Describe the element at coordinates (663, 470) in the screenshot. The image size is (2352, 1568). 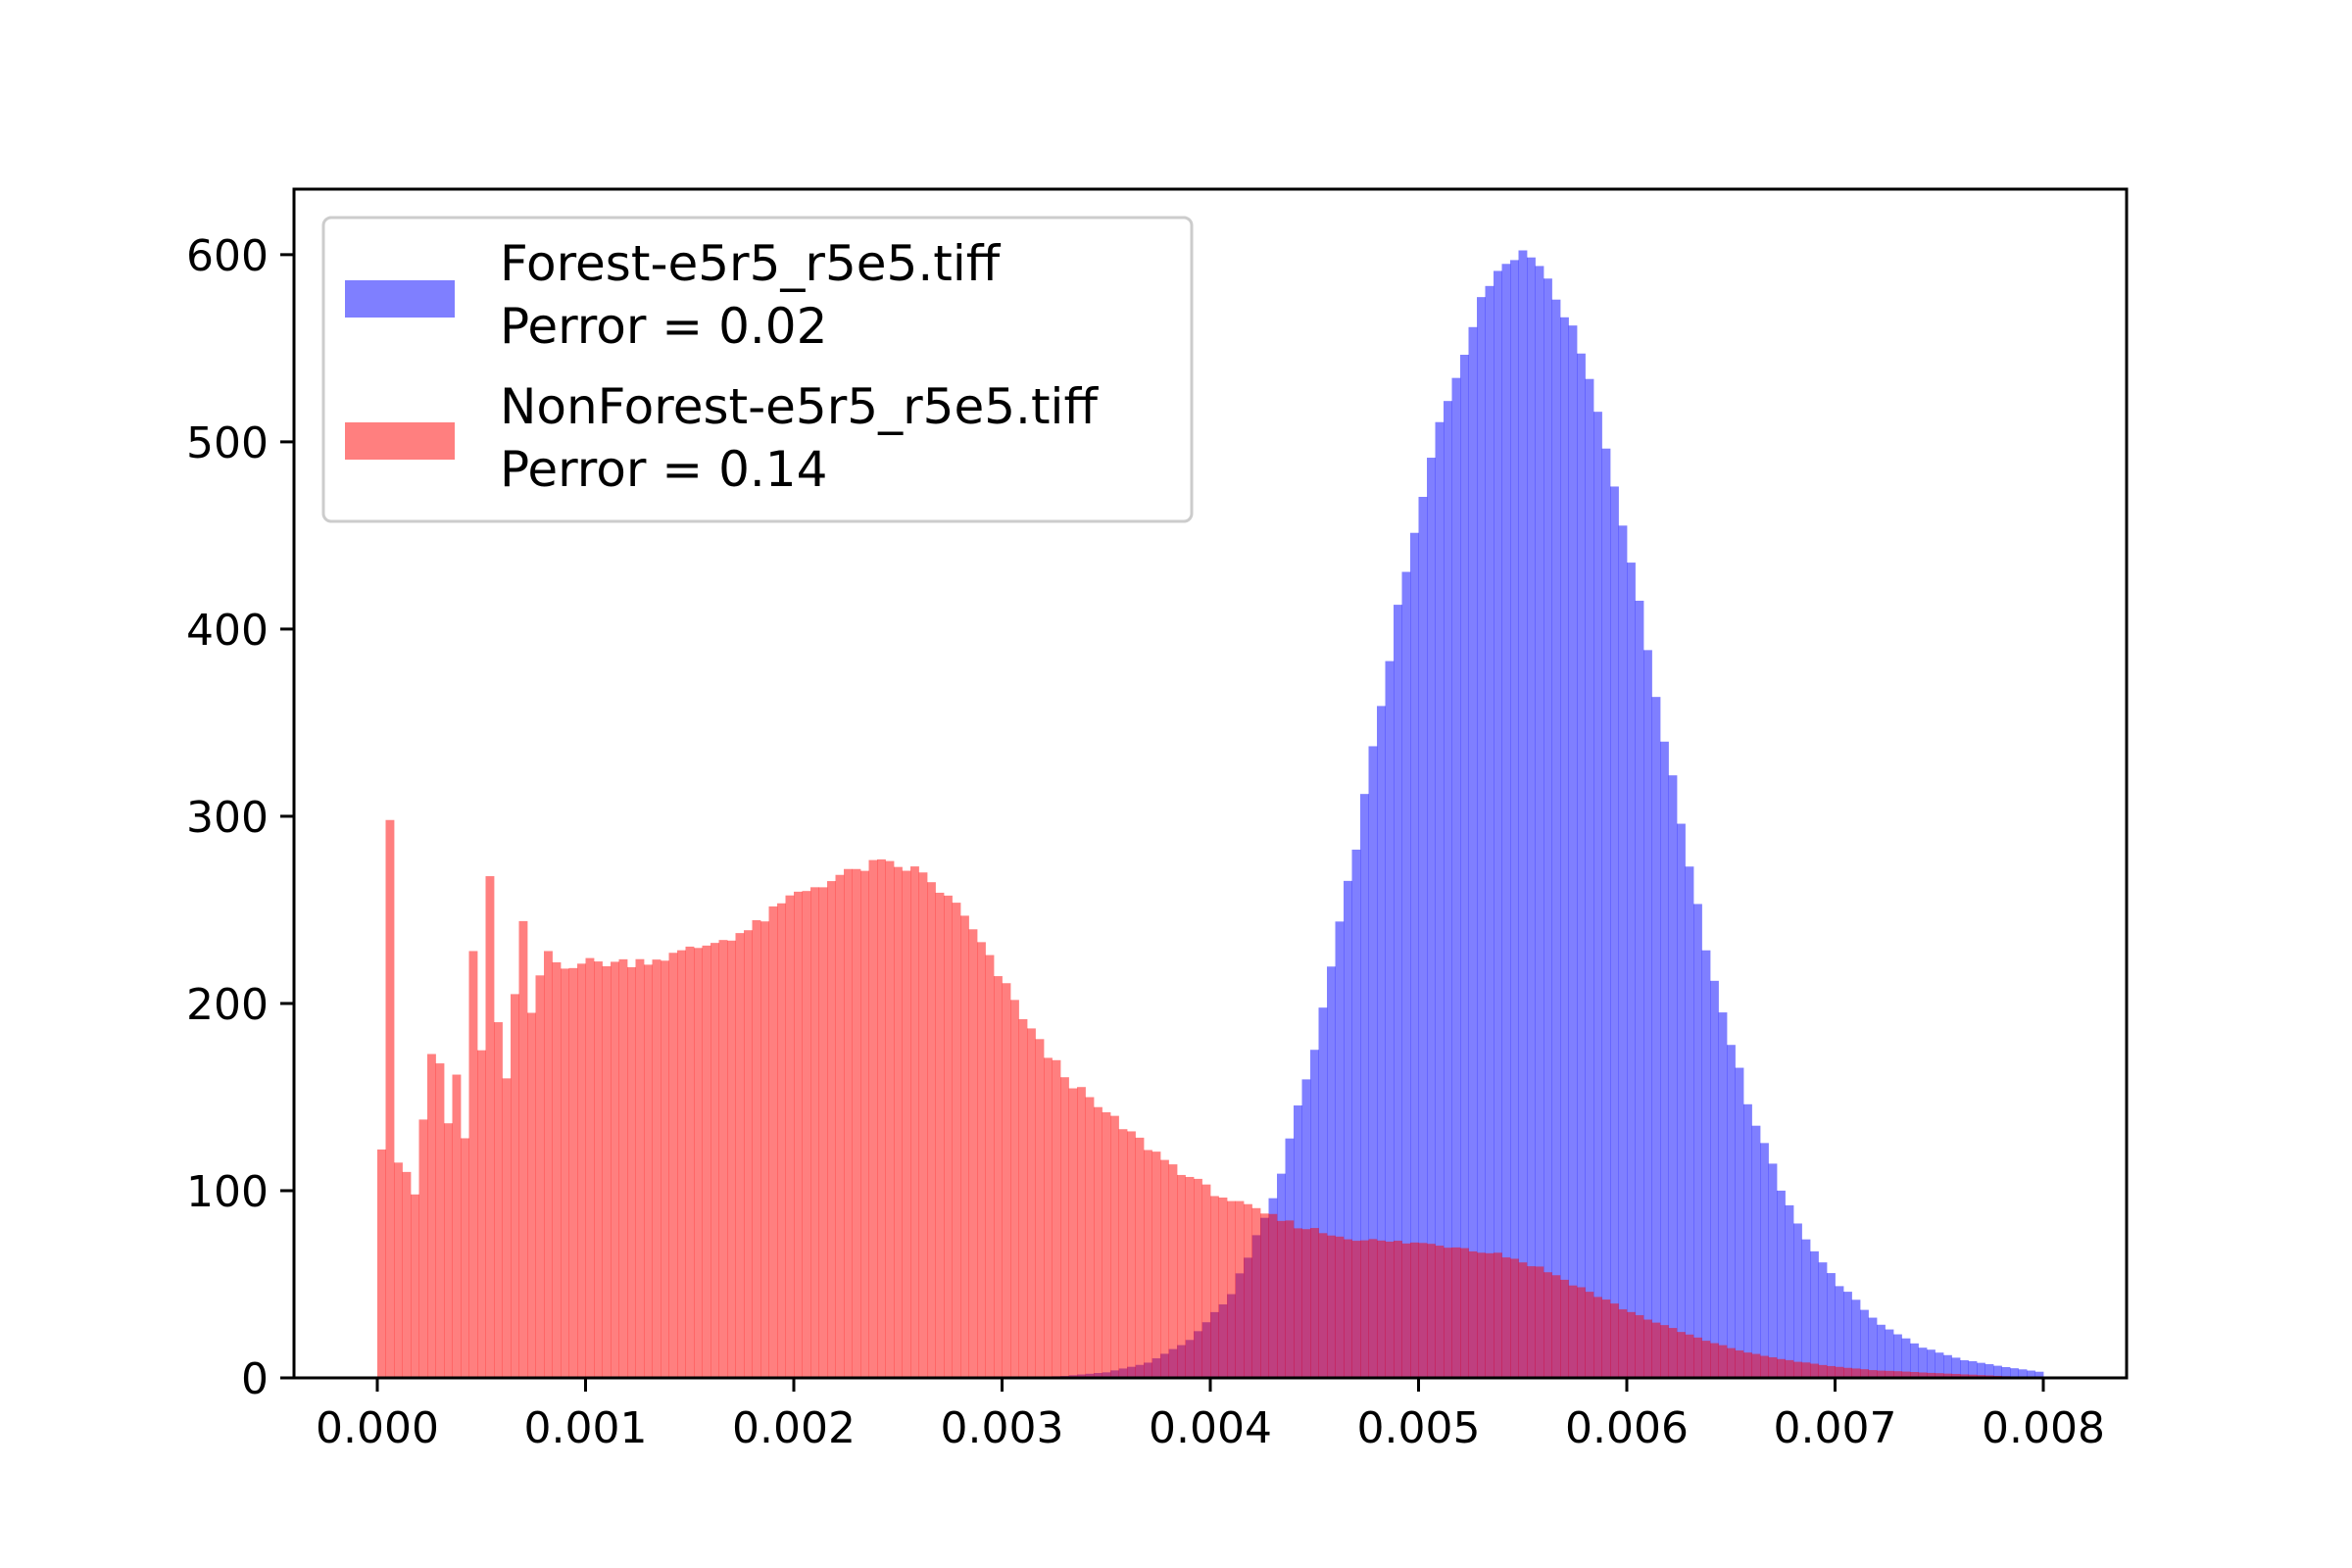
I see `legend-label-nonforest-perror: Perror = 0.14` at that location.